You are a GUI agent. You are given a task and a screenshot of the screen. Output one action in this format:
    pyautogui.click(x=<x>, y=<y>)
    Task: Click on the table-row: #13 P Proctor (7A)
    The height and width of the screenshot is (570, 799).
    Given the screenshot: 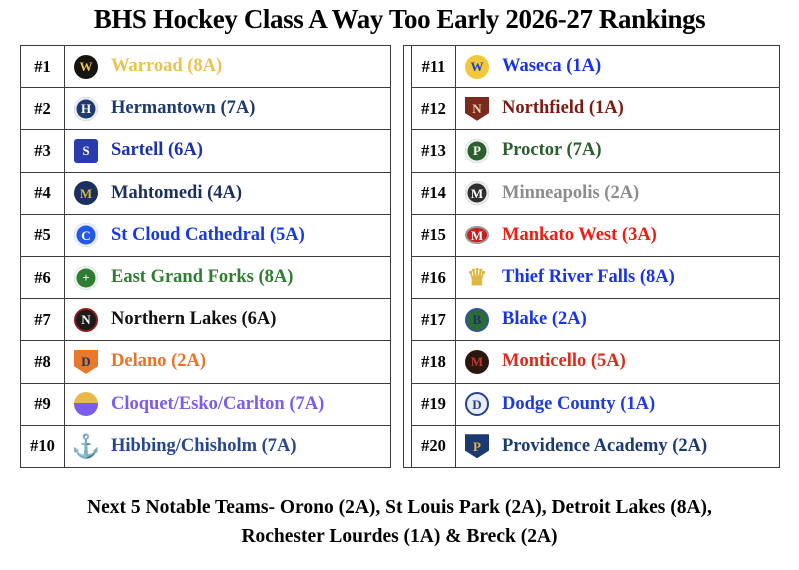 What is the action you would take?
    pyautogui.click(x=592, y=151)
    